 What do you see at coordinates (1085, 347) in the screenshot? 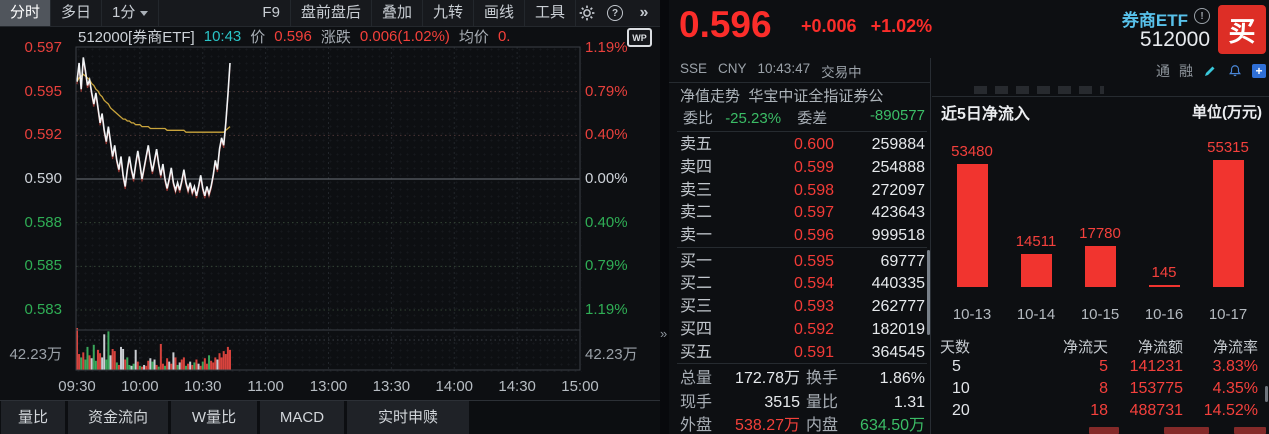
I see `fundflow-table-header: 净流天` at bounding box center [1085, 347].